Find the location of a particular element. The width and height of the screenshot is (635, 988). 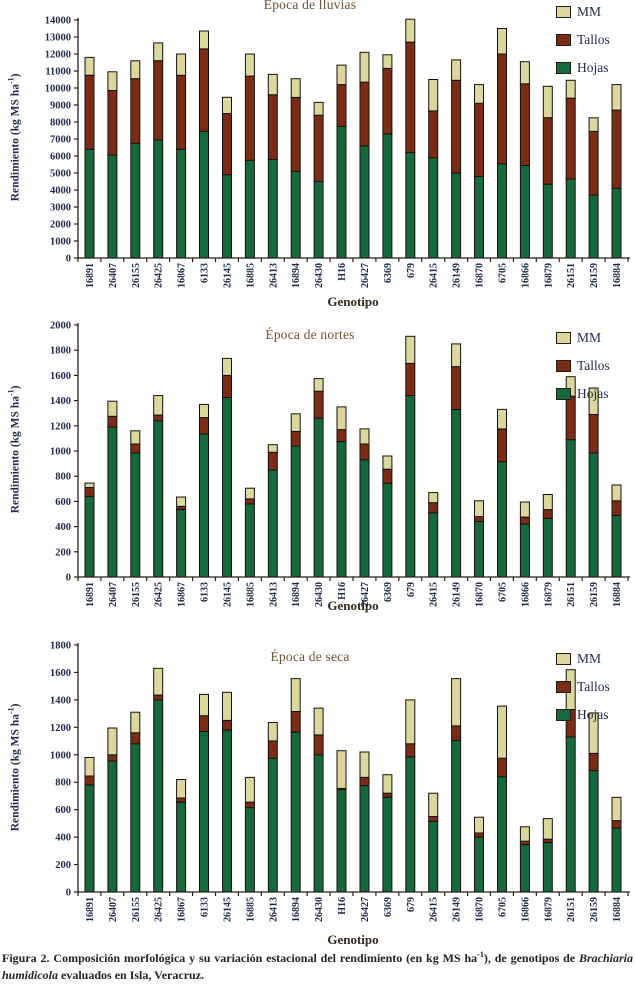

bar-16894-hojas is located at coordinates (295, 511).